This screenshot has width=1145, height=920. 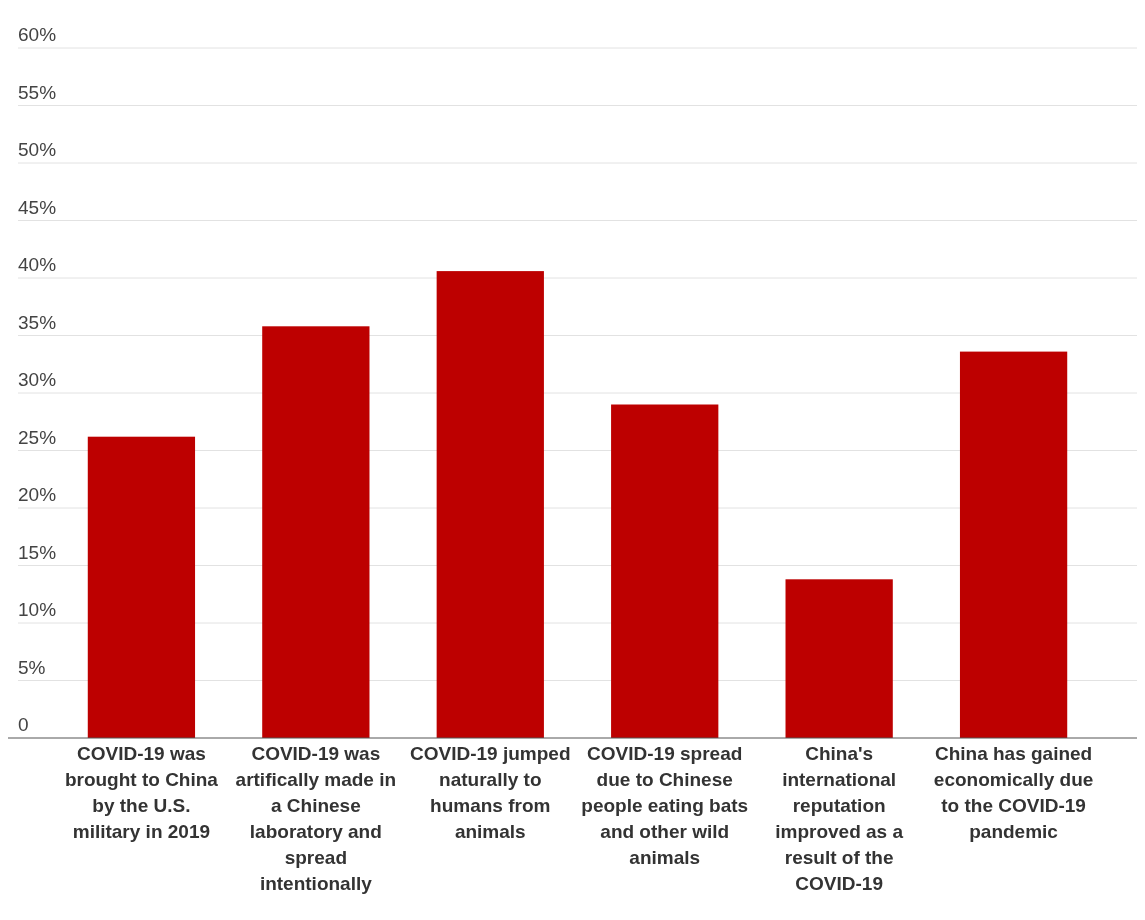 I want to click on x-tick-label: COVID-19 was artifically made in a Chinese laboratory and spread intentionally, so click(x=316, y=818).